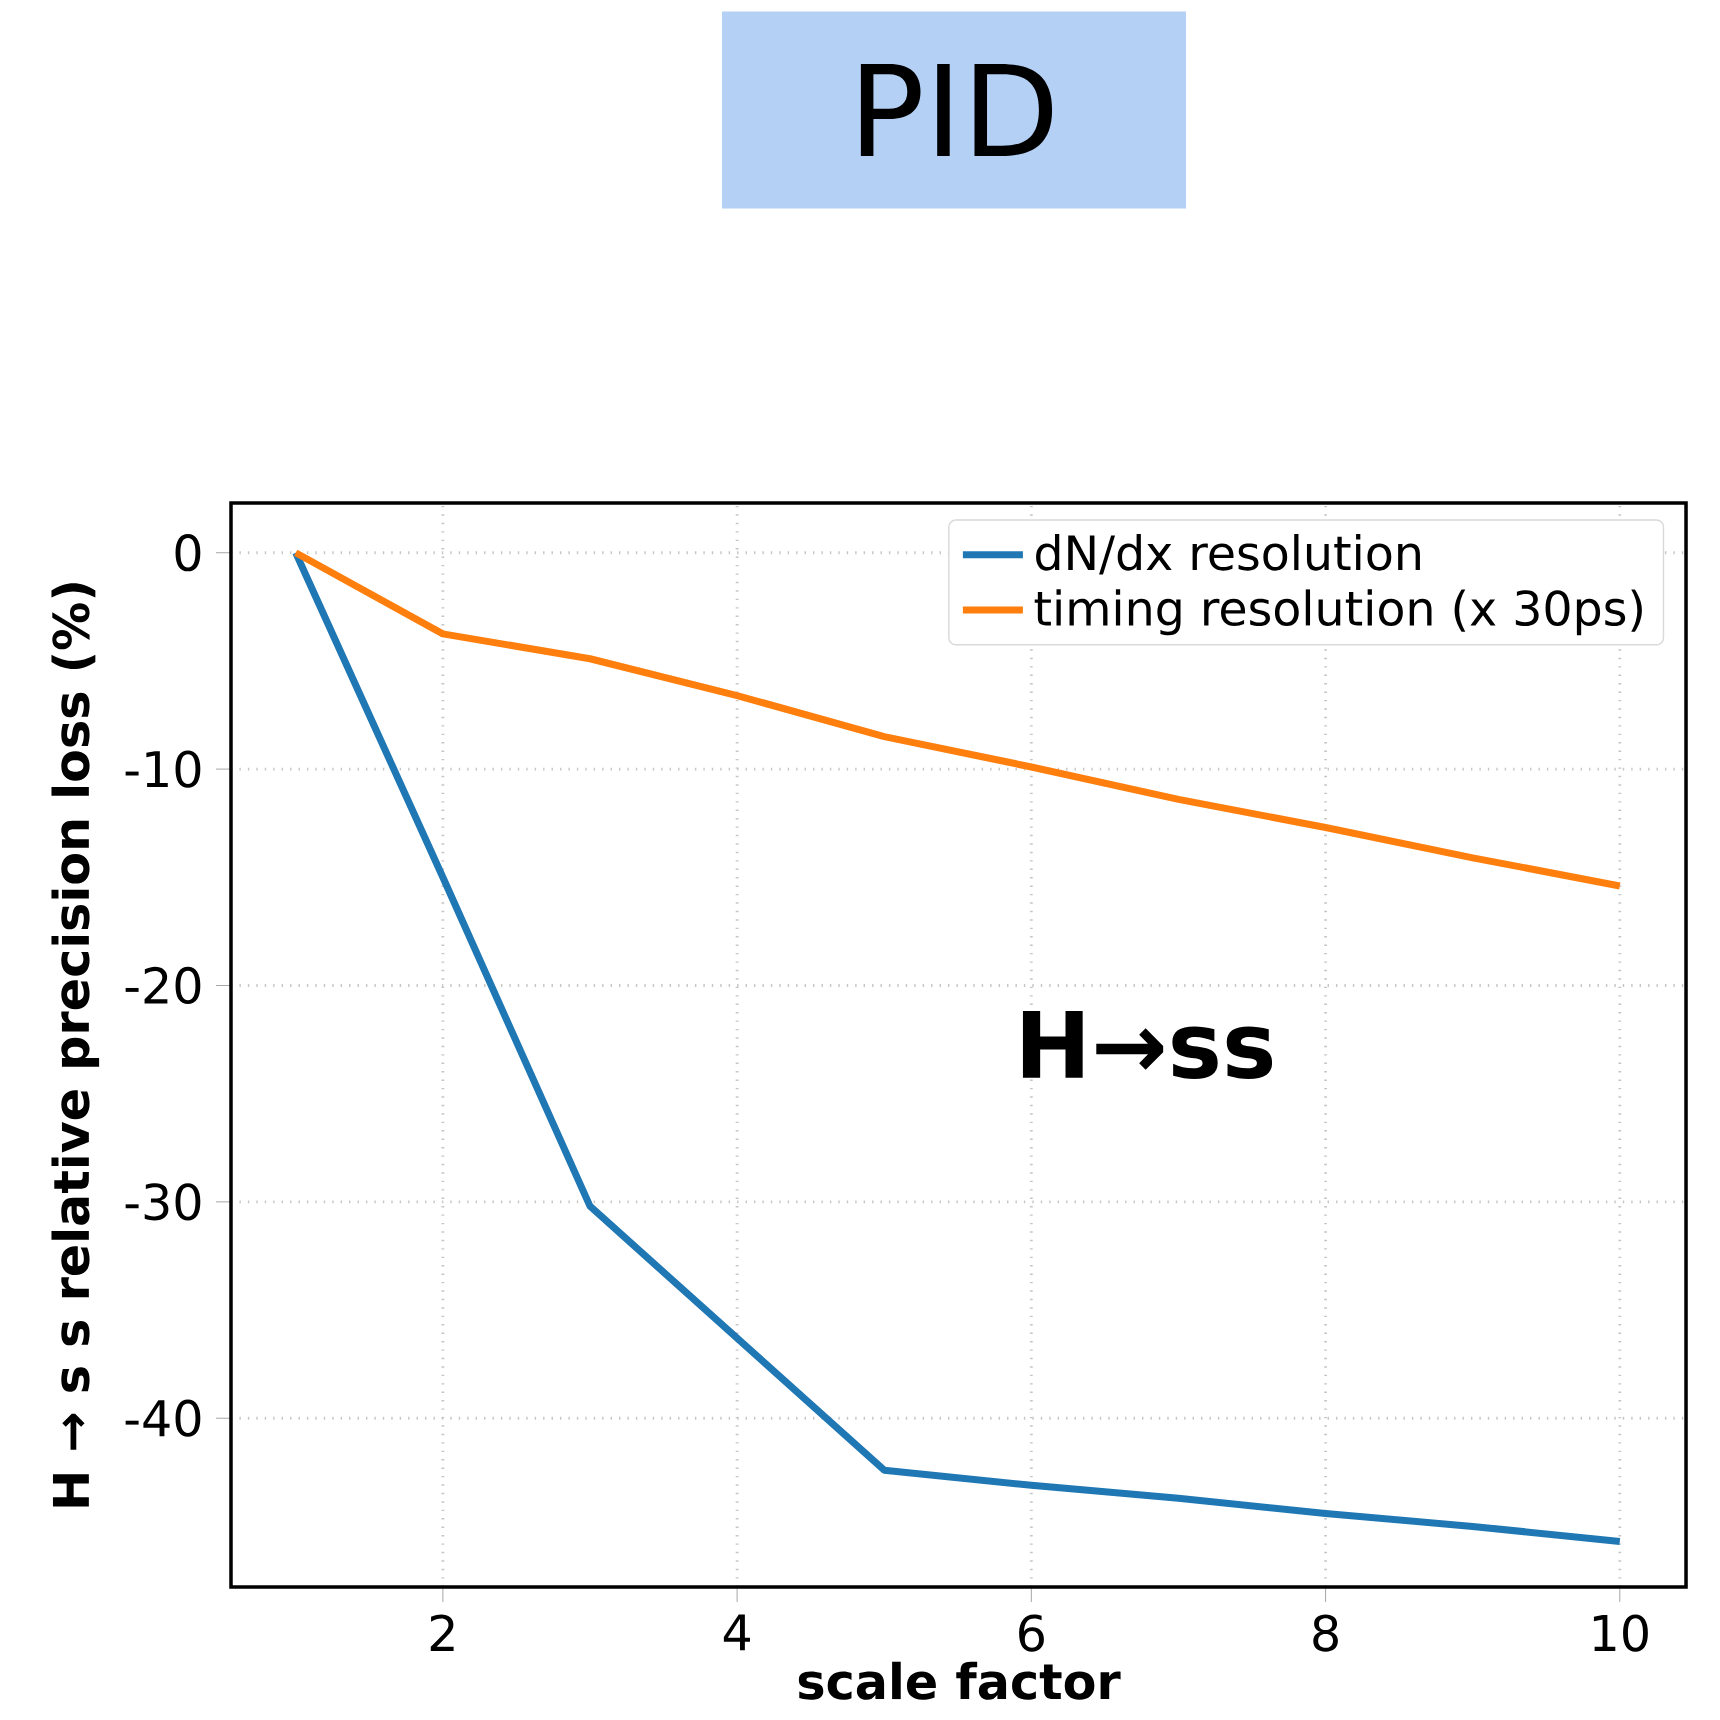  What do you see at coordinates (956, 110) in the screenshot?
I see `chart-title: PID` at bounding box center [956, 110].